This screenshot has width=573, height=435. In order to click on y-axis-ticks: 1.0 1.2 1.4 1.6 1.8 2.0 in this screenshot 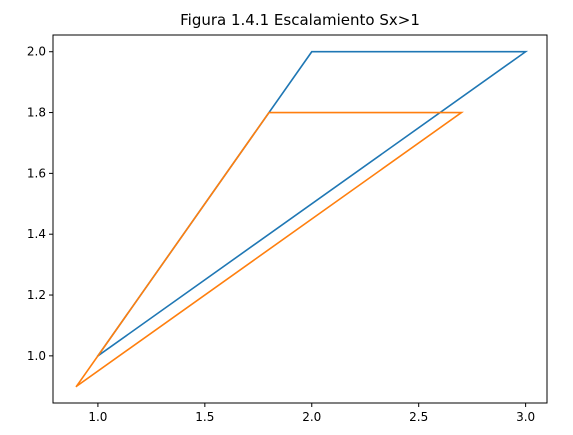, I will do `click(40, 204)`.